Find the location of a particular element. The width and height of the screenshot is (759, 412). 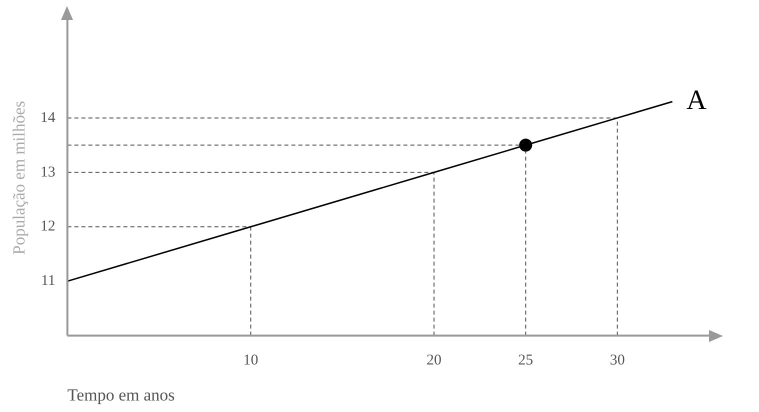

y-tick-label: 14 is located at coordinates (48, 118).